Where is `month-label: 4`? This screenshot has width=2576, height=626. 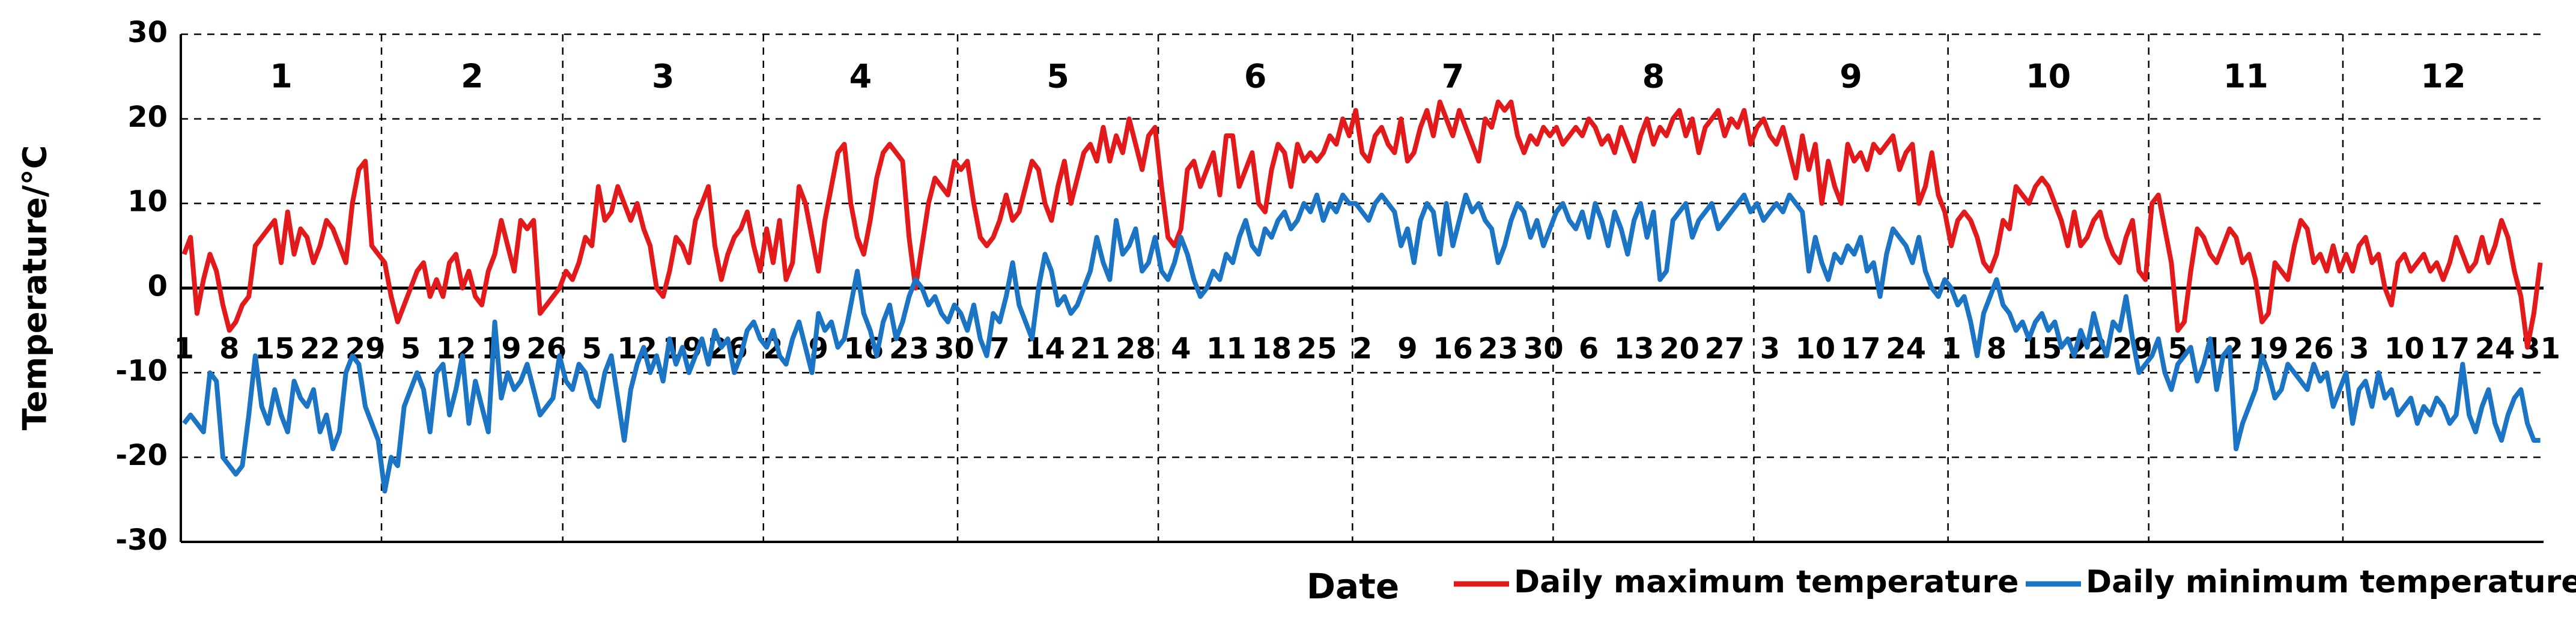
month-label: 4 is located at coordinates (860, 77).